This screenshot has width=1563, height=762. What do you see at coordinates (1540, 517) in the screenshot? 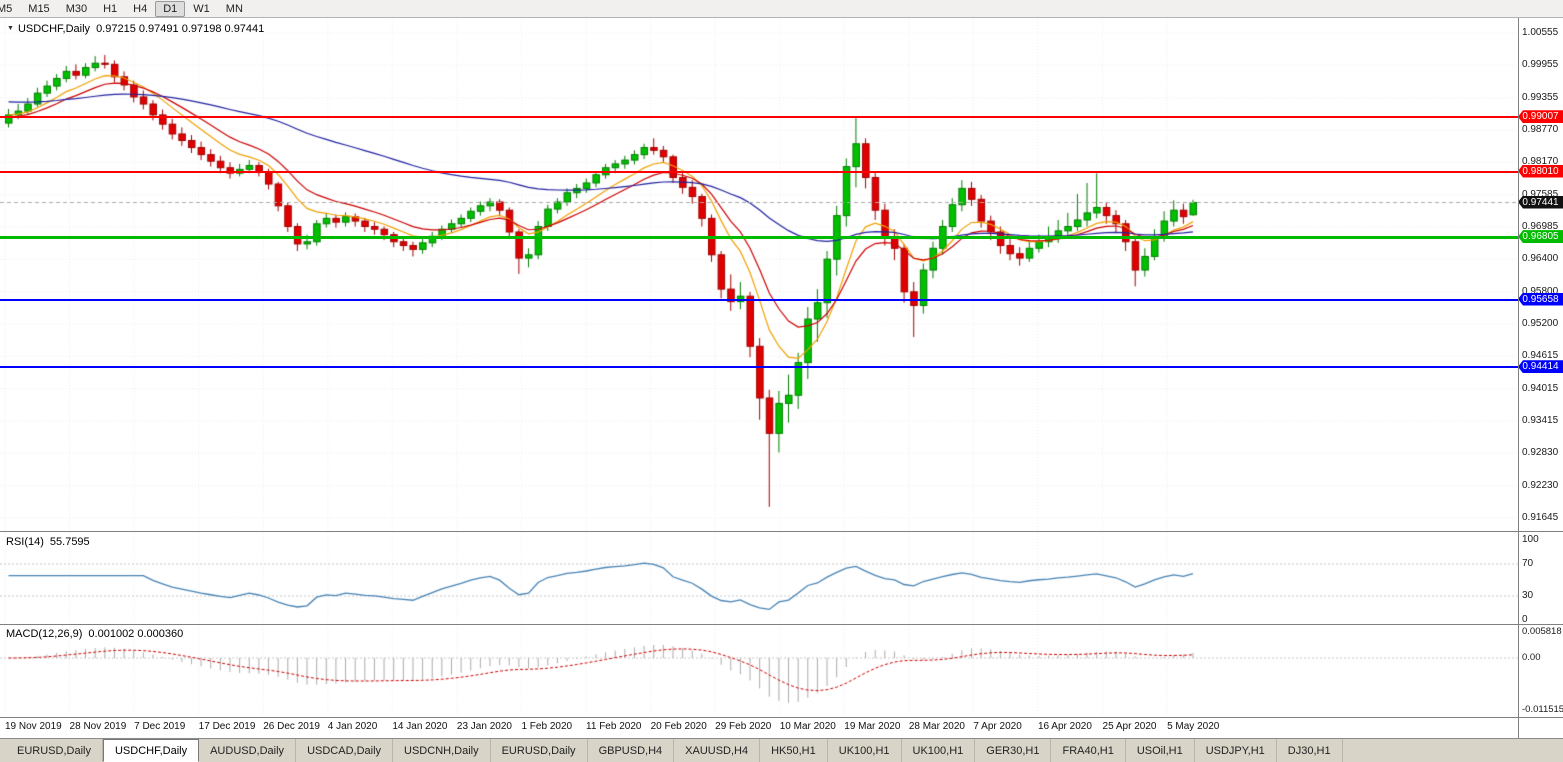
I see `price-axis-label: 0.91645` at bounding box center [1540, 517].